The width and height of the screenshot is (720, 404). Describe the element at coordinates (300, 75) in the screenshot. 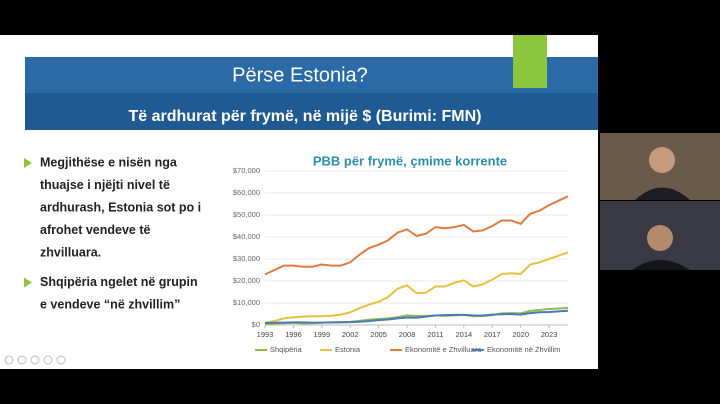

I see `slide-title: Përse Estonia?` at that location.